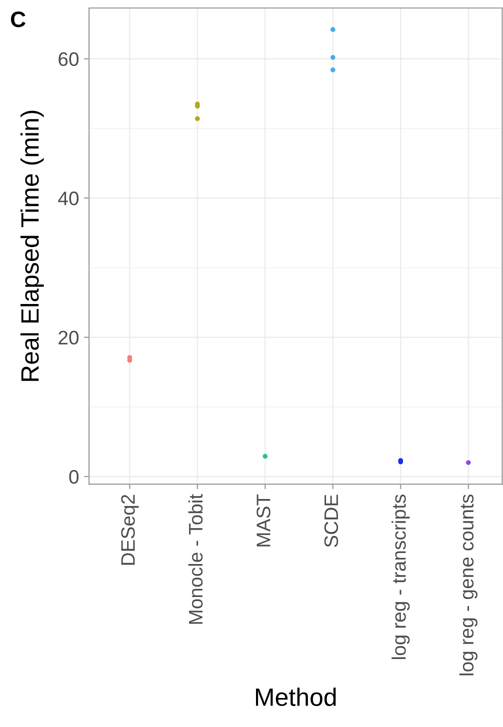  What do you see at coordinates (331, 521) in the screenshot?
I see `x-tick-label: SCDE` at bounding box center [331, 521].